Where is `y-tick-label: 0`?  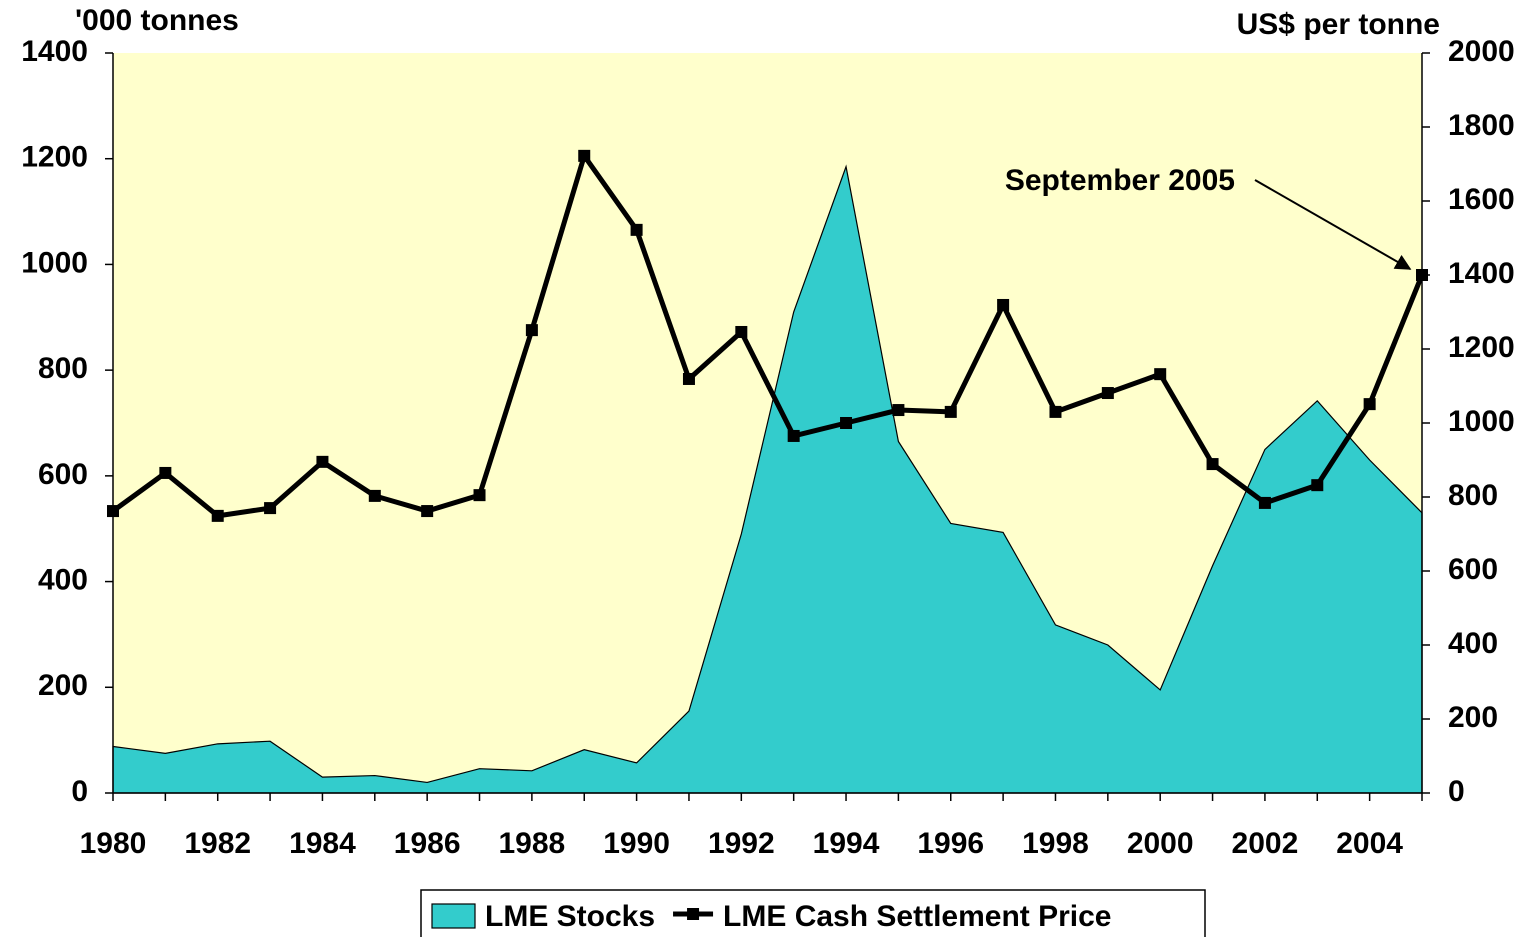
y-tick-label: 0 is located at coordinates (79, 791).